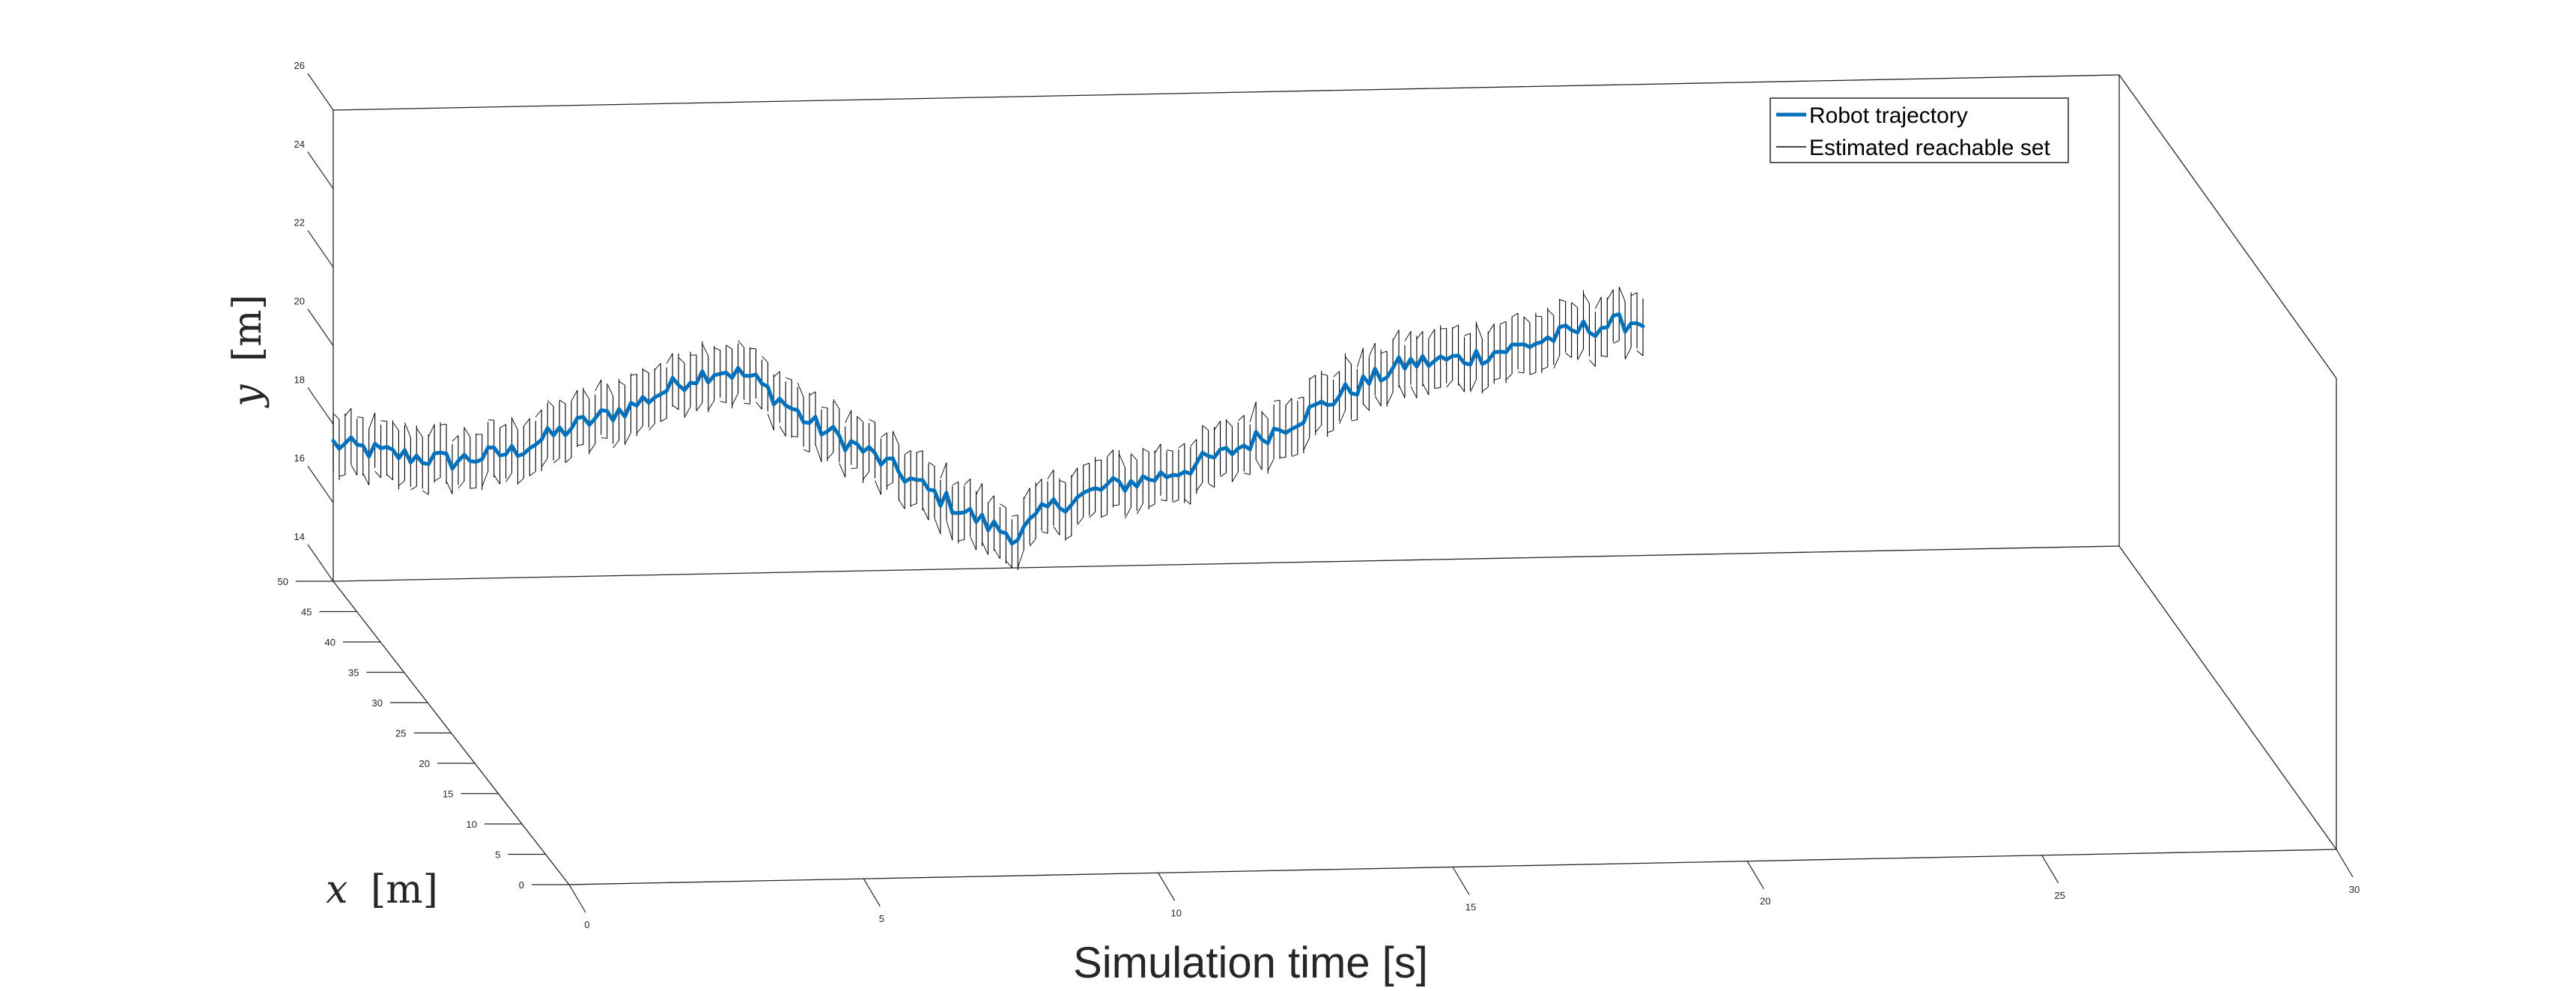 This screenshot has width=2576, height=991. Describe the element at coordinates (1226, 92) in the screenshot. I see `box-edge-top-back` at that location.